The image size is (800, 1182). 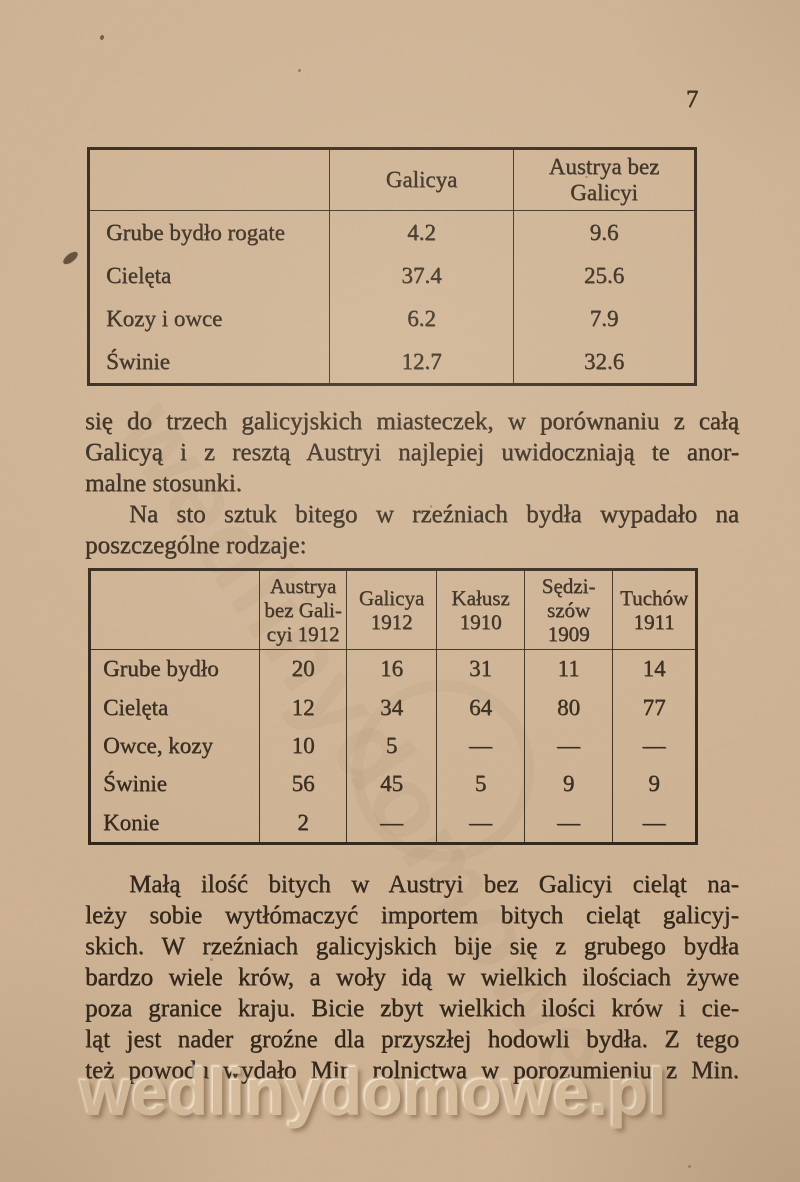 I want to click on table2-header-kalusz: Kałusz 1910, so click(x=480, y=610).